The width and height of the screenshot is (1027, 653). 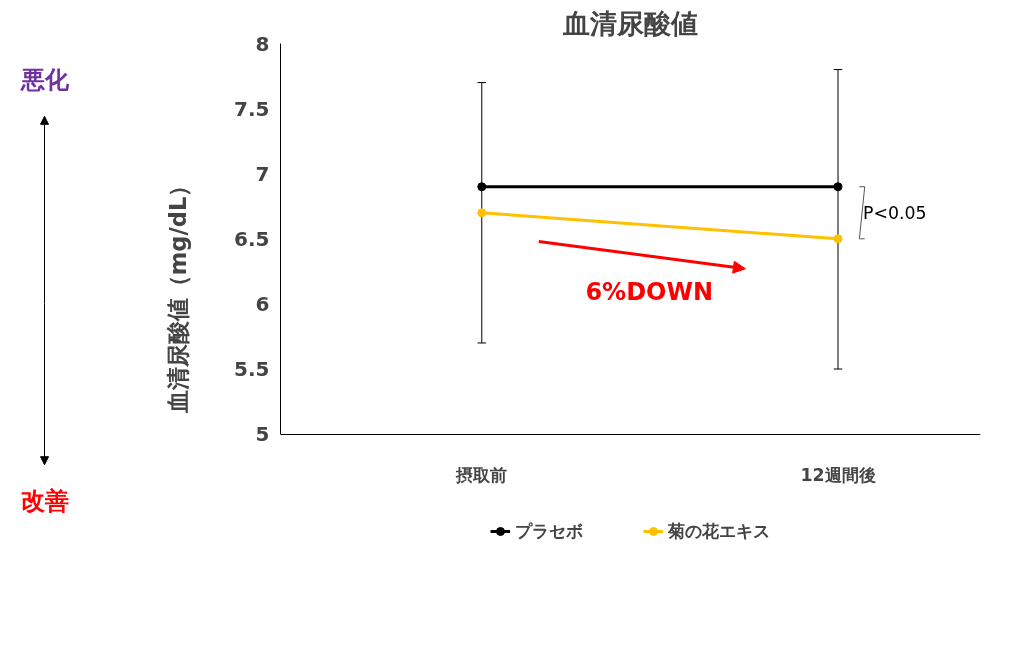 I want to click on legend-label: 菊の花エキス, so click(x=719, y=531).